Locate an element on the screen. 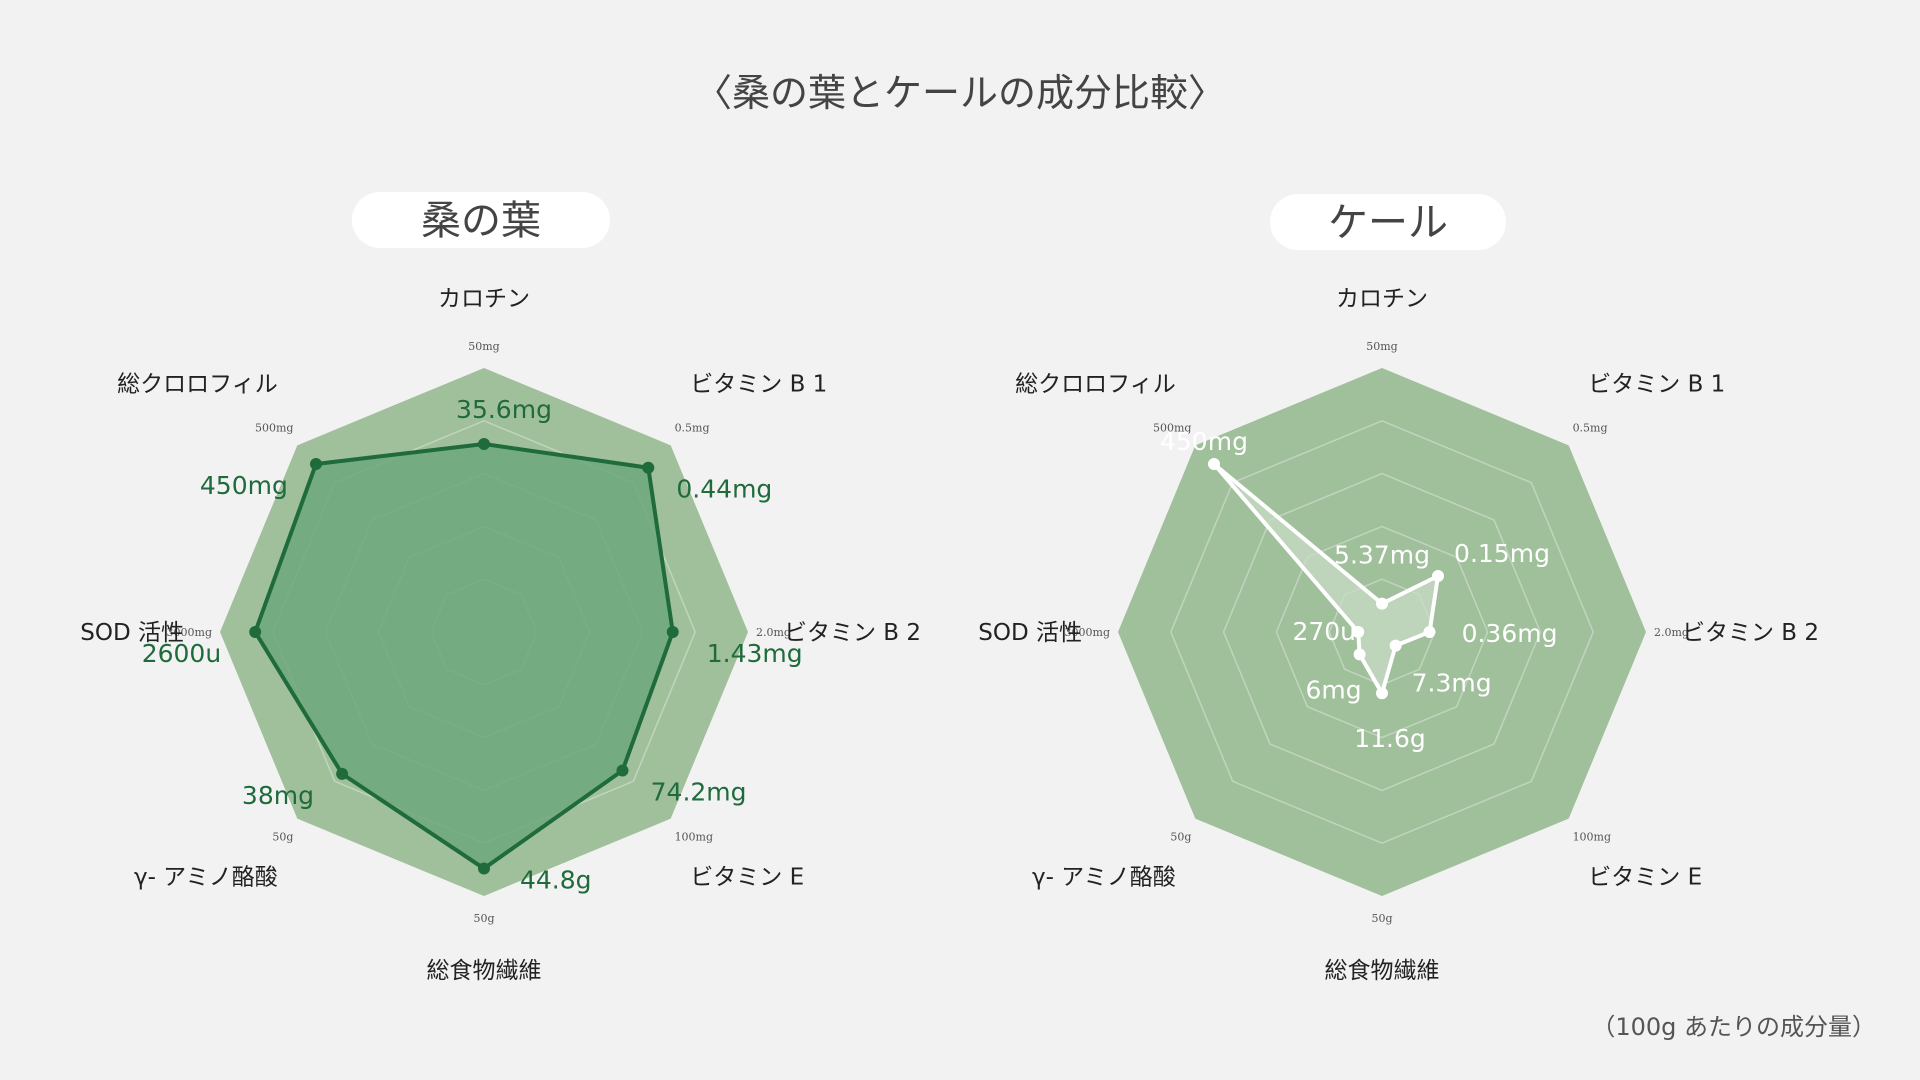 The width and height of the screenshot is (1920, 1080). data-value-label: 7.3mg is located at coordinates (1452, 683).